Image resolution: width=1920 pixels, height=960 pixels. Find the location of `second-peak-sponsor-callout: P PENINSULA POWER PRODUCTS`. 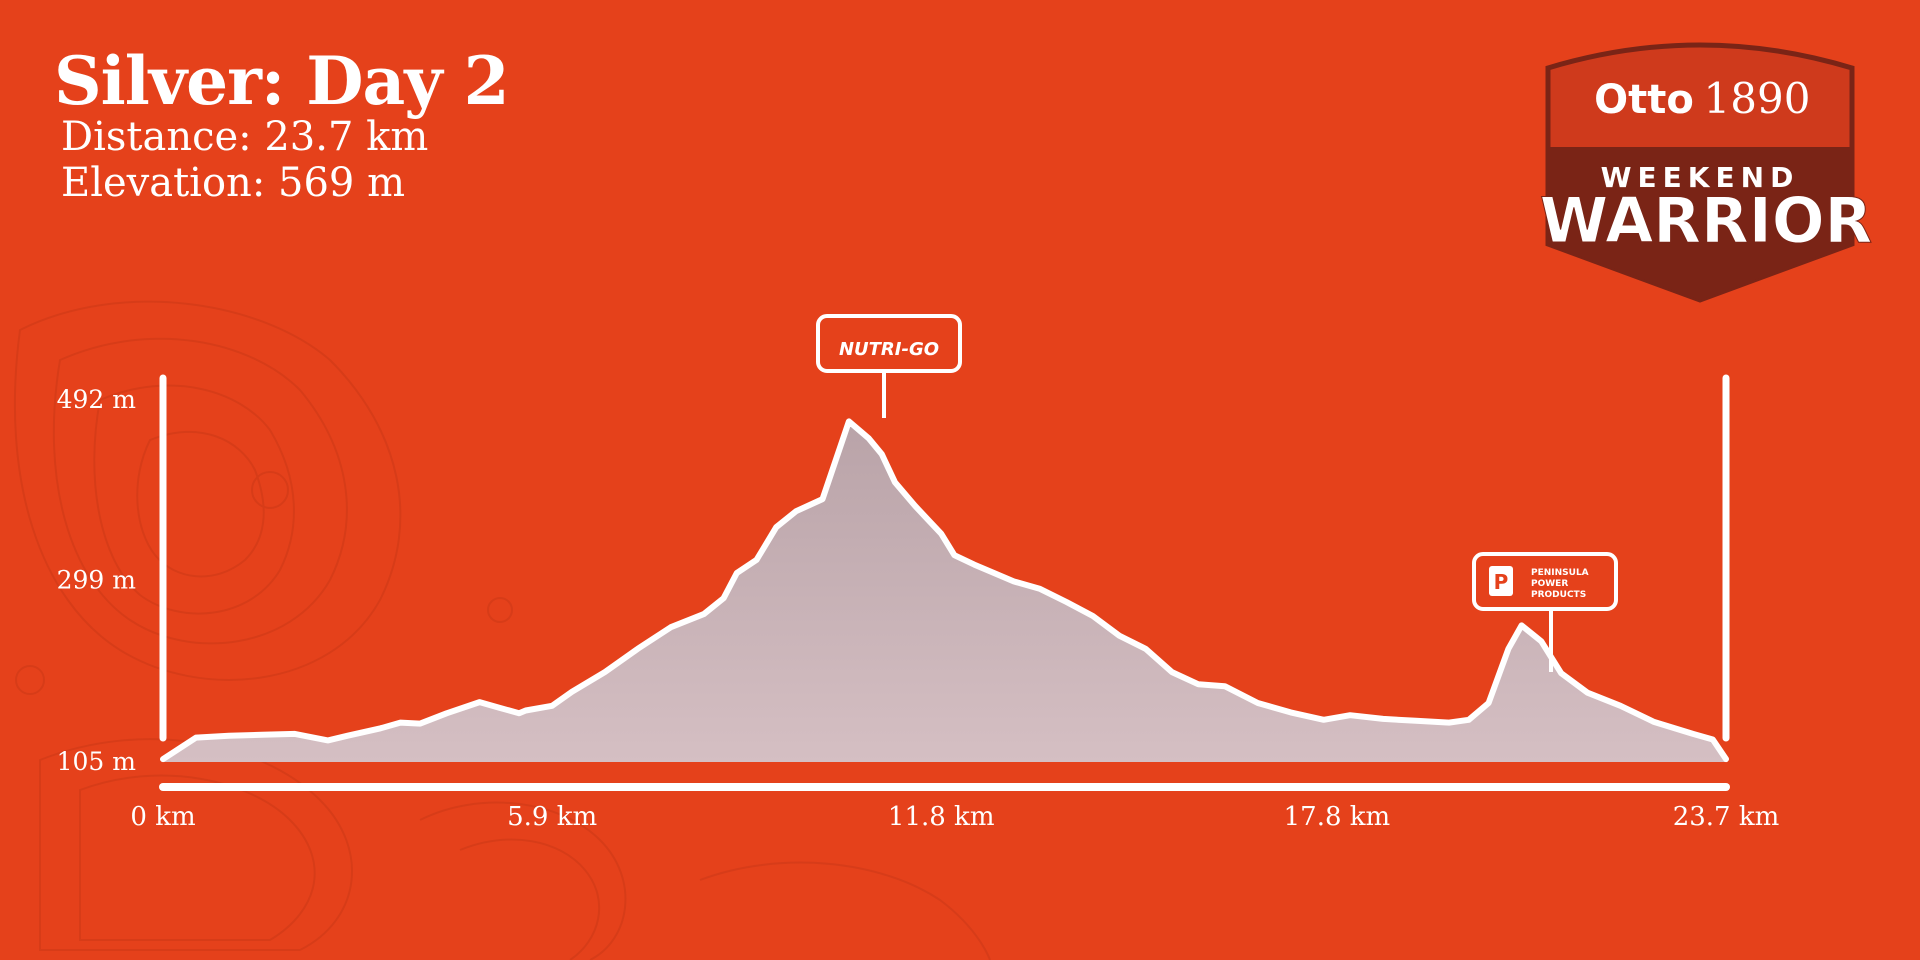

second-peak-sponsor-callout: P PENINSULA POWER PRODUCTS is located at coordinates (1545, 612).